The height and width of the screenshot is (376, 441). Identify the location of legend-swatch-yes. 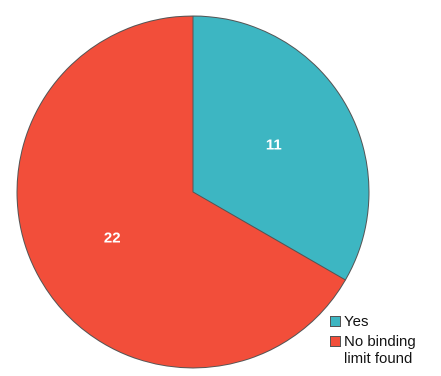
(335, 321).